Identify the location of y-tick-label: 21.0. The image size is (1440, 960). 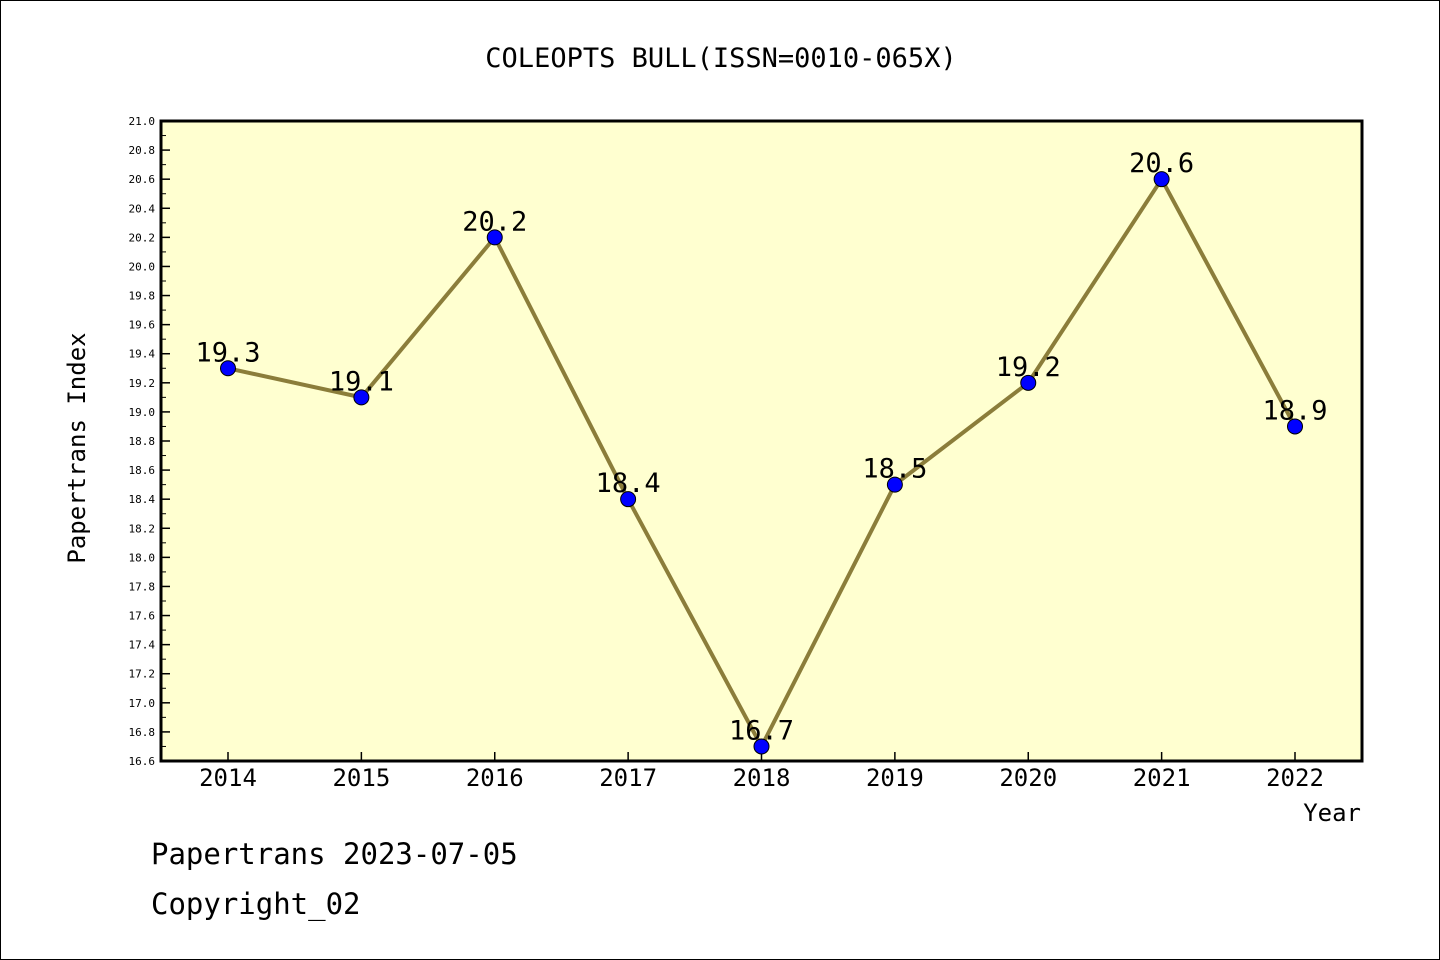
(142, 121).